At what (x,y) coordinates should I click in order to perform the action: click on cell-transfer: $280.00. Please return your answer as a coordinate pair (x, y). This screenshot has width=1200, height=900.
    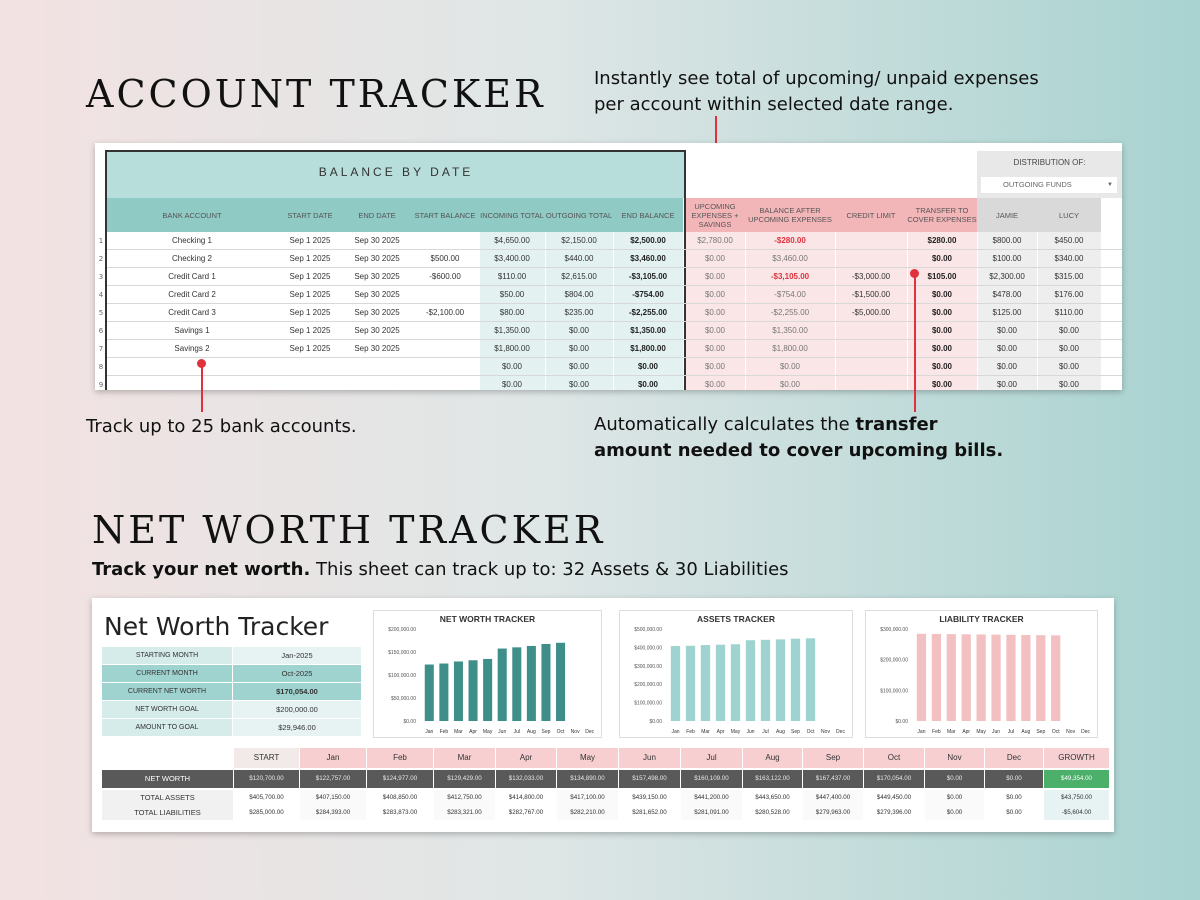
    Looking at the image, I should click on (942, 240).